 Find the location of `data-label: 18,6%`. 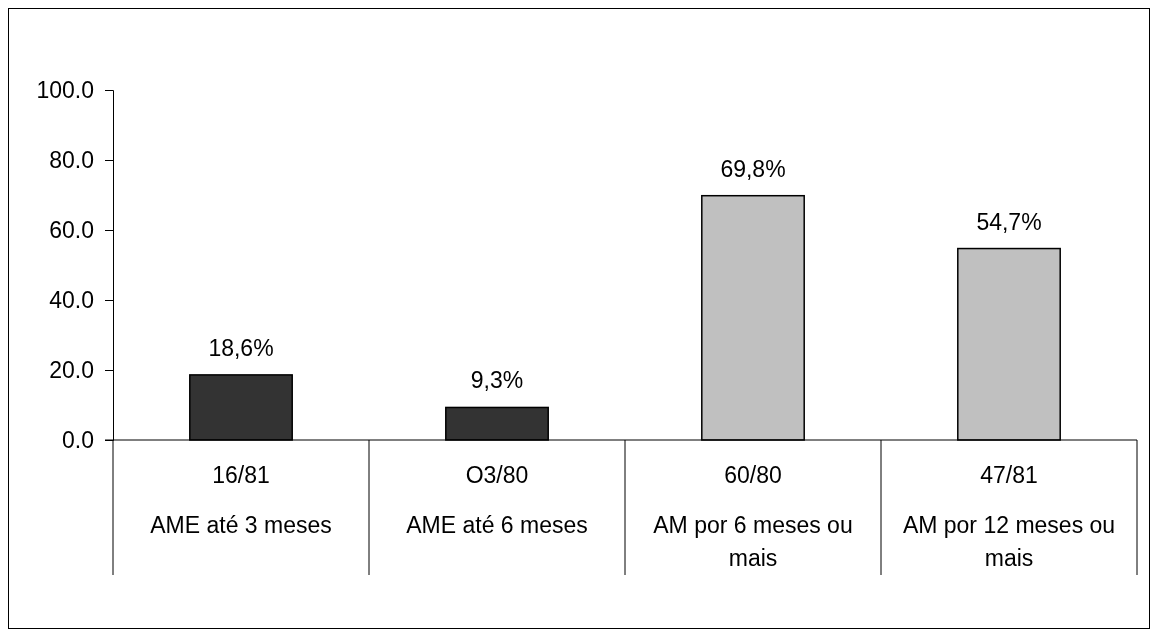

data-label: 18,6% is located at coordinates (241, 347).